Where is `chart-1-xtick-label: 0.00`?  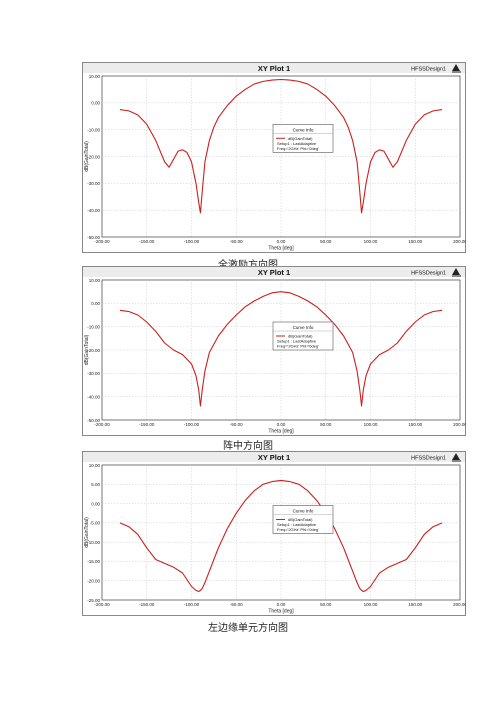
chart-1-xtick-label: 0.00 is located at coordinates (281, 241).